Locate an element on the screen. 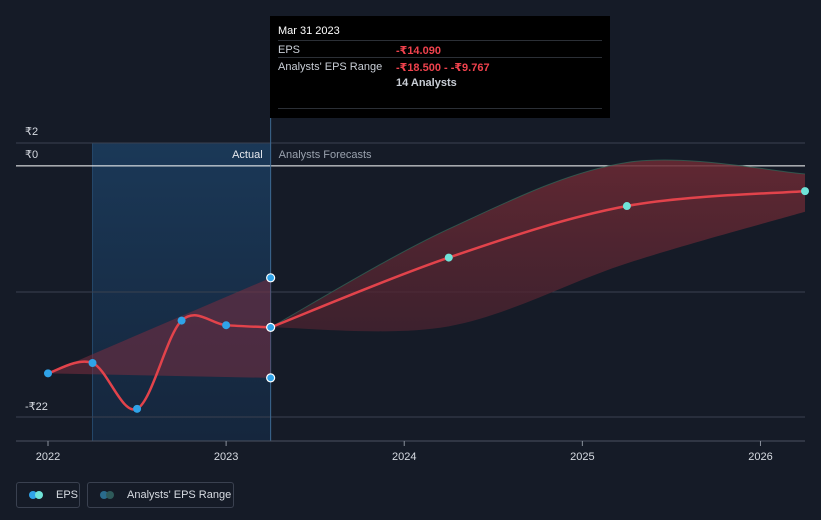  x-tick-label: 2025 is located at coordinates (582, 457).